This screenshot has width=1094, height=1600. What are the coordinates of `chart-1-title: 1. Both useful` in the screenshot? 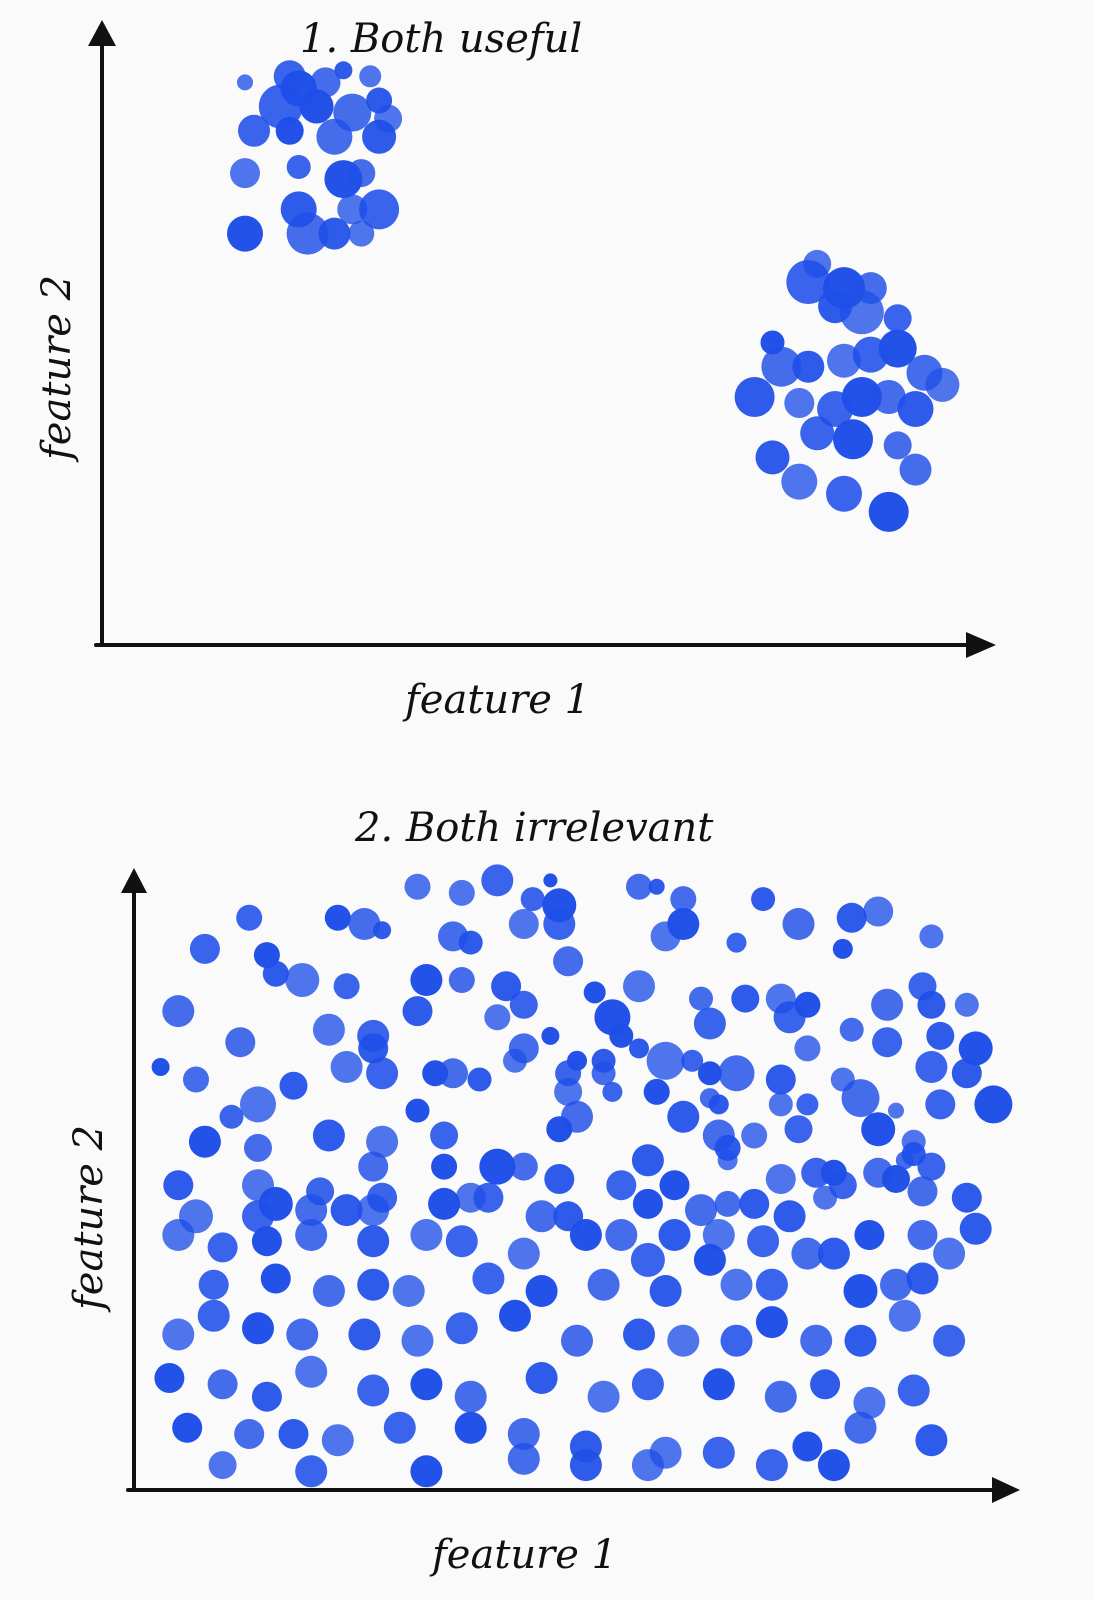 It's located at (441, 39).